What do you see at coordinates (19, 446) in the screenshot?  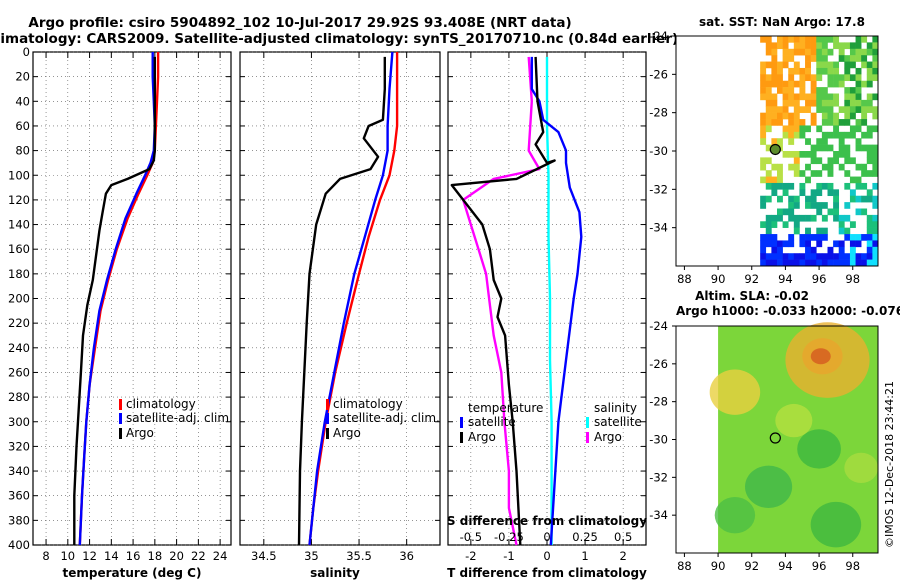 I see `ytick-label: 320` at bounding box center [19, 446].